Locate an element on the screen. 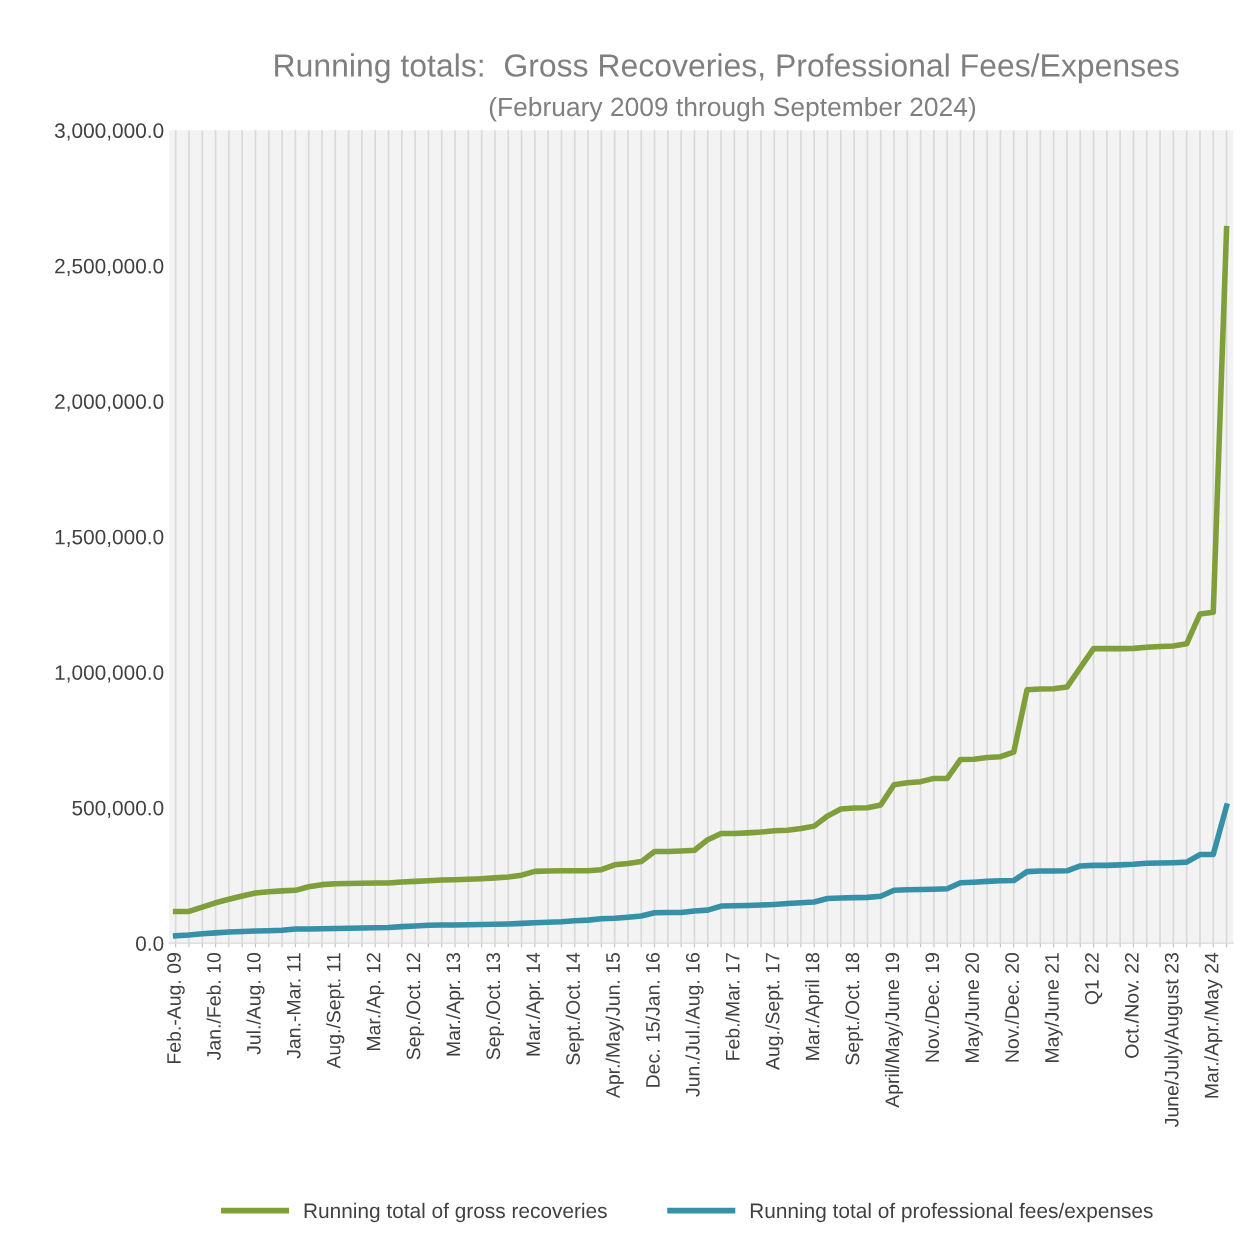  x-tick-label: Aug./Sept. 17 is located at coordinates (774, 1011).